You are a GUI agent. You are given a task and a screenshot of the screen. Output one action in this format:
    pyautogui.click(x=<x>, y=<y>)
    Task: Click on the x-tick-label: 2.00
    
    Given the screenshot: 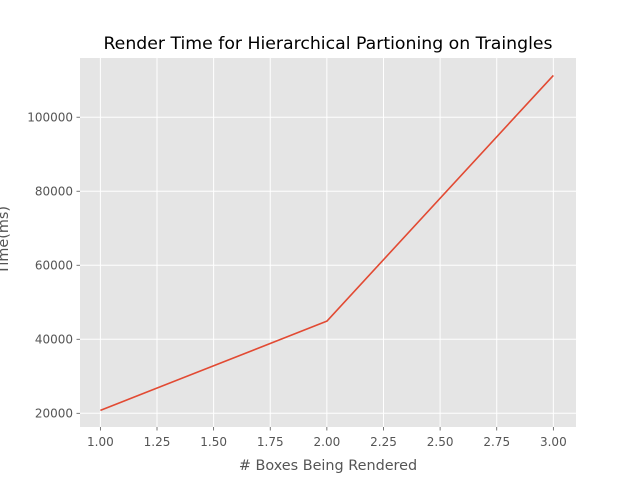 What is the action you would take?
    pyautogui.click(x=327, y=442)
    